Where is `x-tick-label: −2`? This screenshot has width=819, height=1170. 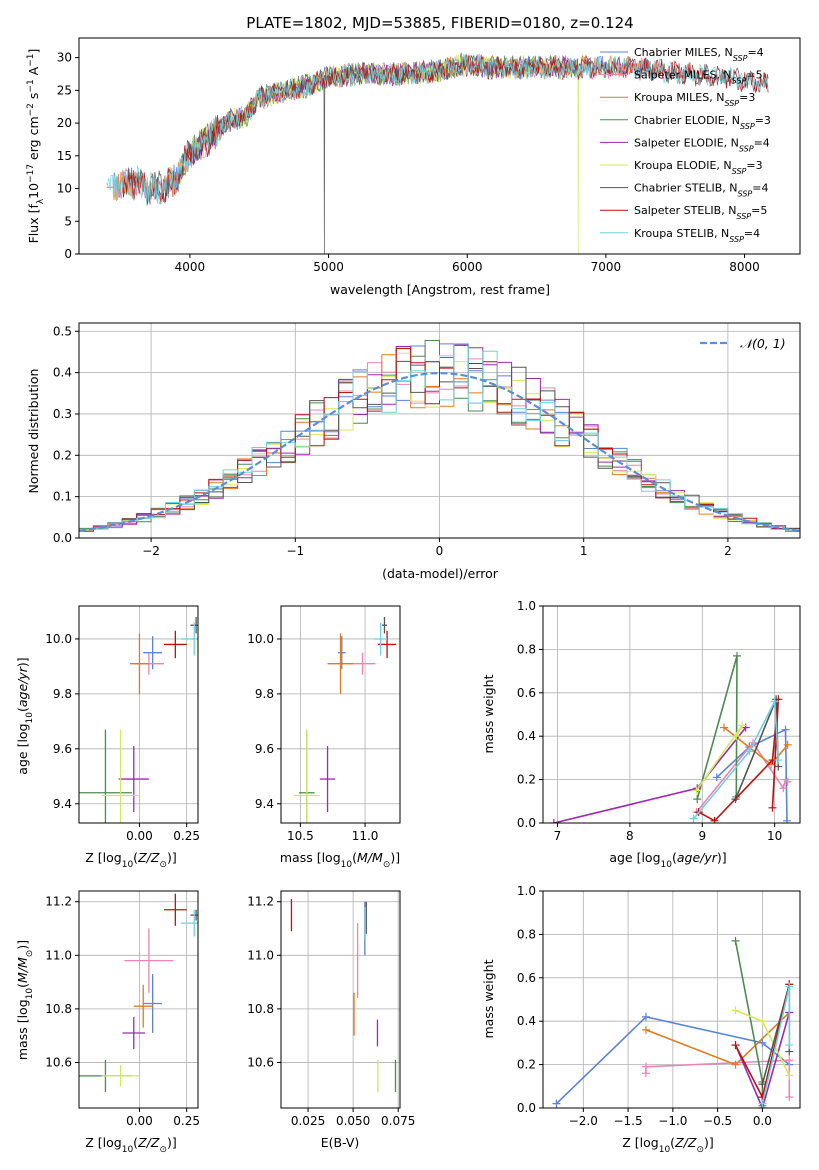 x-tick-label: −2 is located at coordinates (151, 551).